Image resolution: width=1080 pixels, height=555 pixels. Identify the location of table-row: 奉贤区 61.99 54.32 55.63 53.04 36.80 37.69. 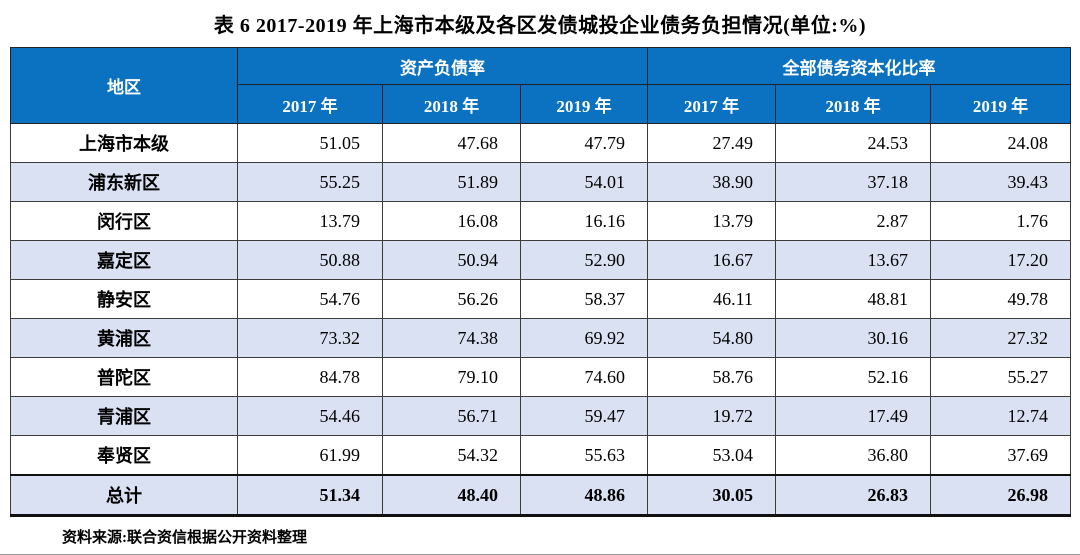
(541, 455).